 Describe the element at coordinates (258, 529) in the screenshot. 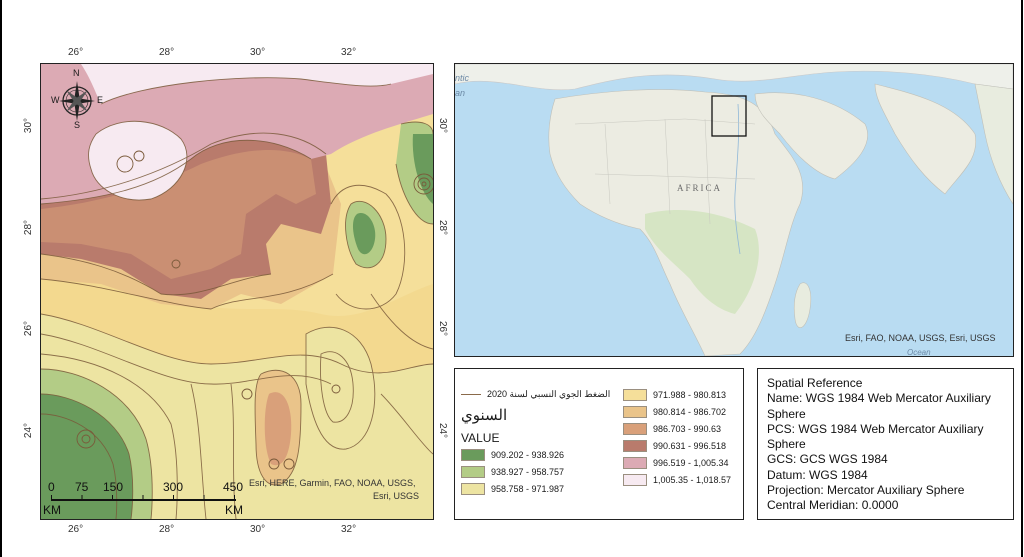

I see `lon-tick-bottom-3: 30°` at that location.